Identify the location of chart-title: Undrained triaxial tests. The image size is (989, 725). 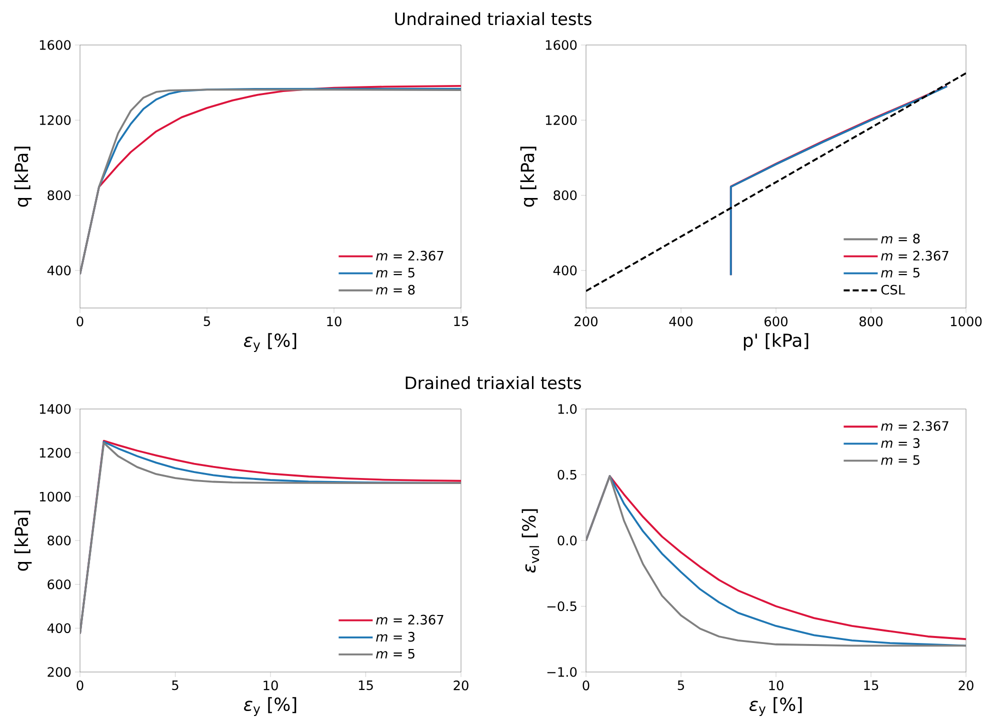
(493, 19).